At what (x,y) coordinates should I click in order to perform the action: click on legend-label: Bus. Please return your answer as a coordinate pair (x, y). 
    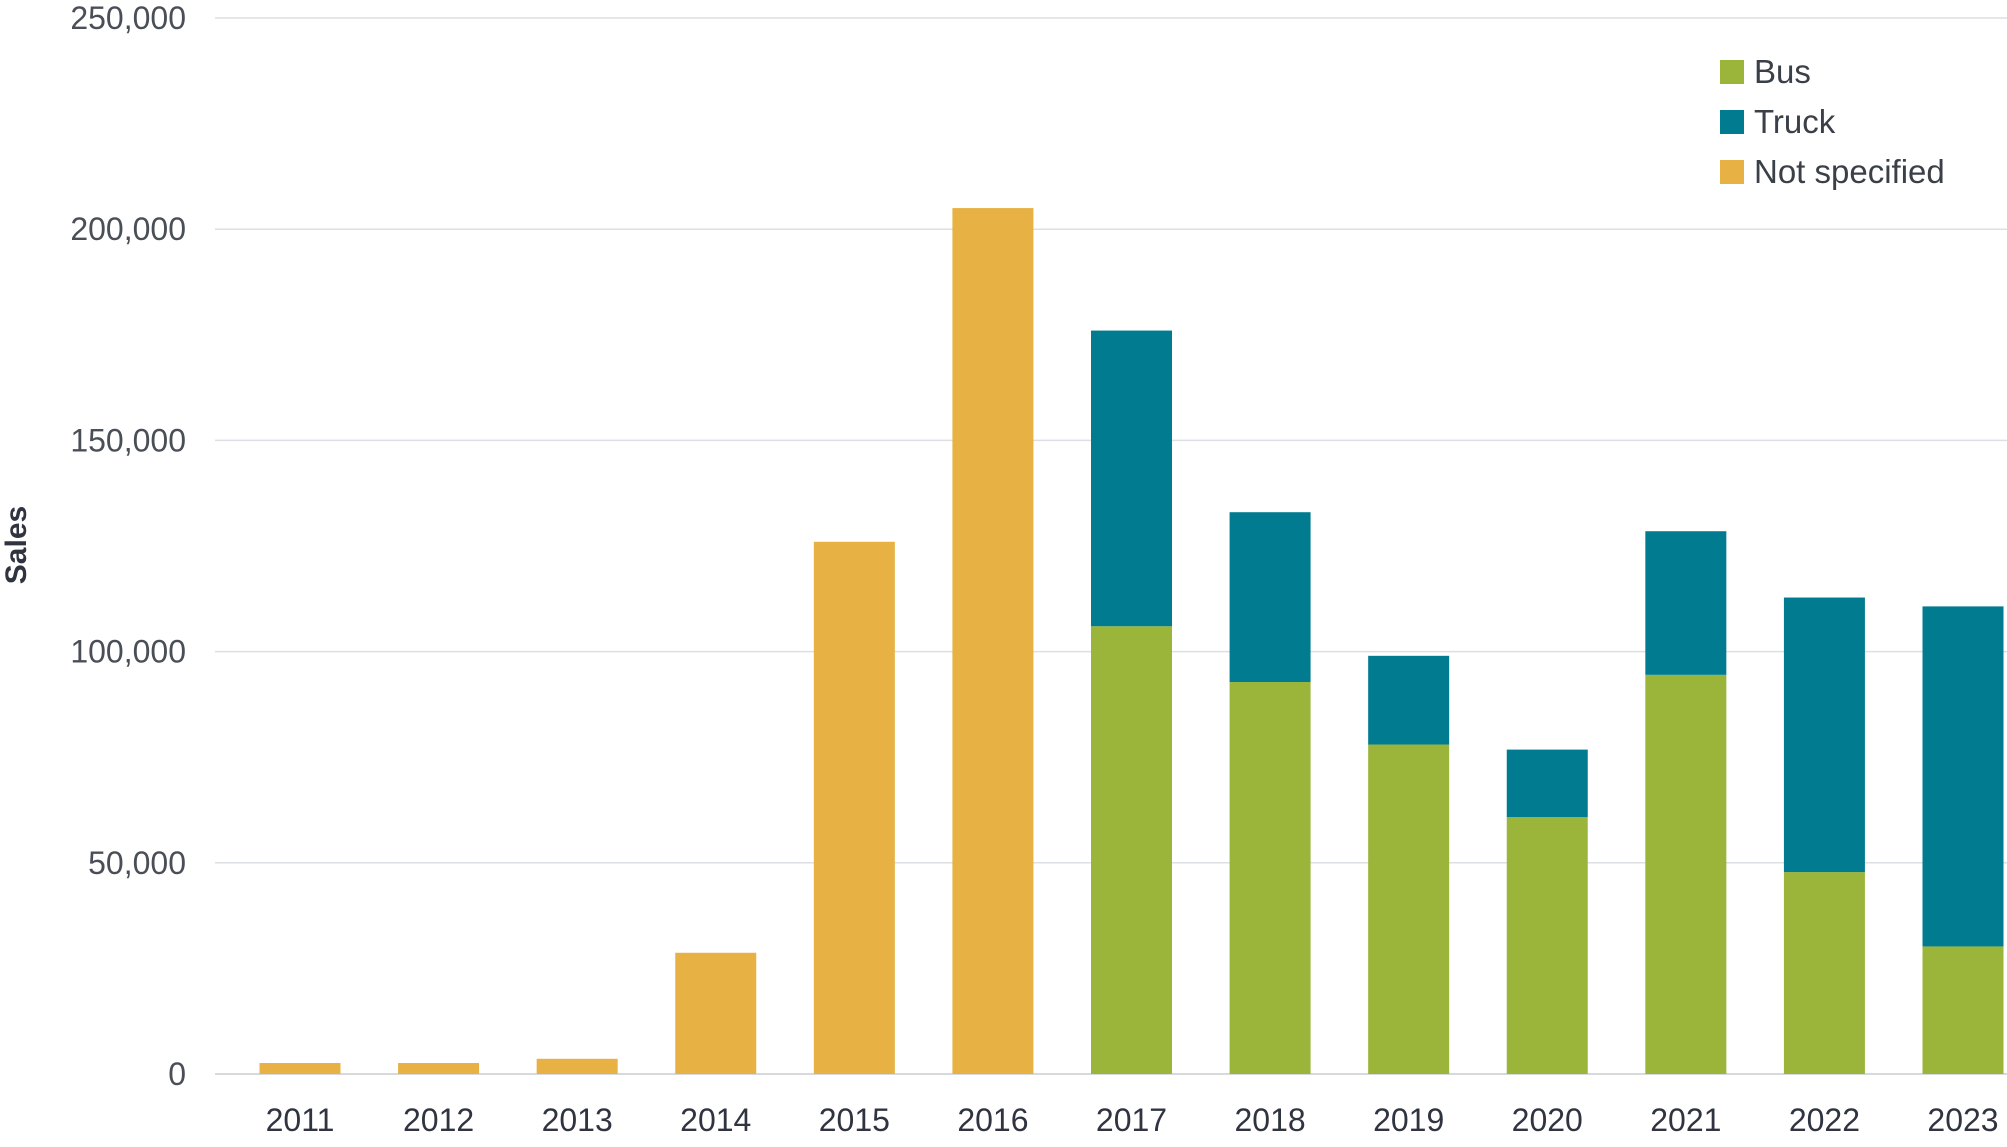
    Looking at the image, I should click on (1782, 71).